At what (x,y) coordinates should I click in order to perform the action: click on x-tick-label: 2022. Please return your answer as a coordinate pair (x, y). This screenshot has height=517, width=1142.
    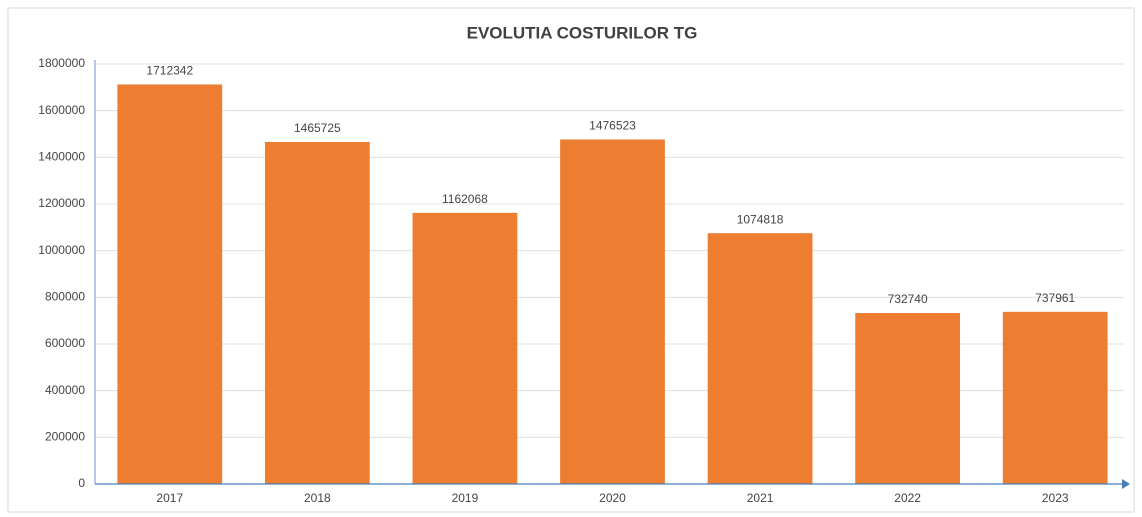
    Looking at the image, I should click on (907, 498).